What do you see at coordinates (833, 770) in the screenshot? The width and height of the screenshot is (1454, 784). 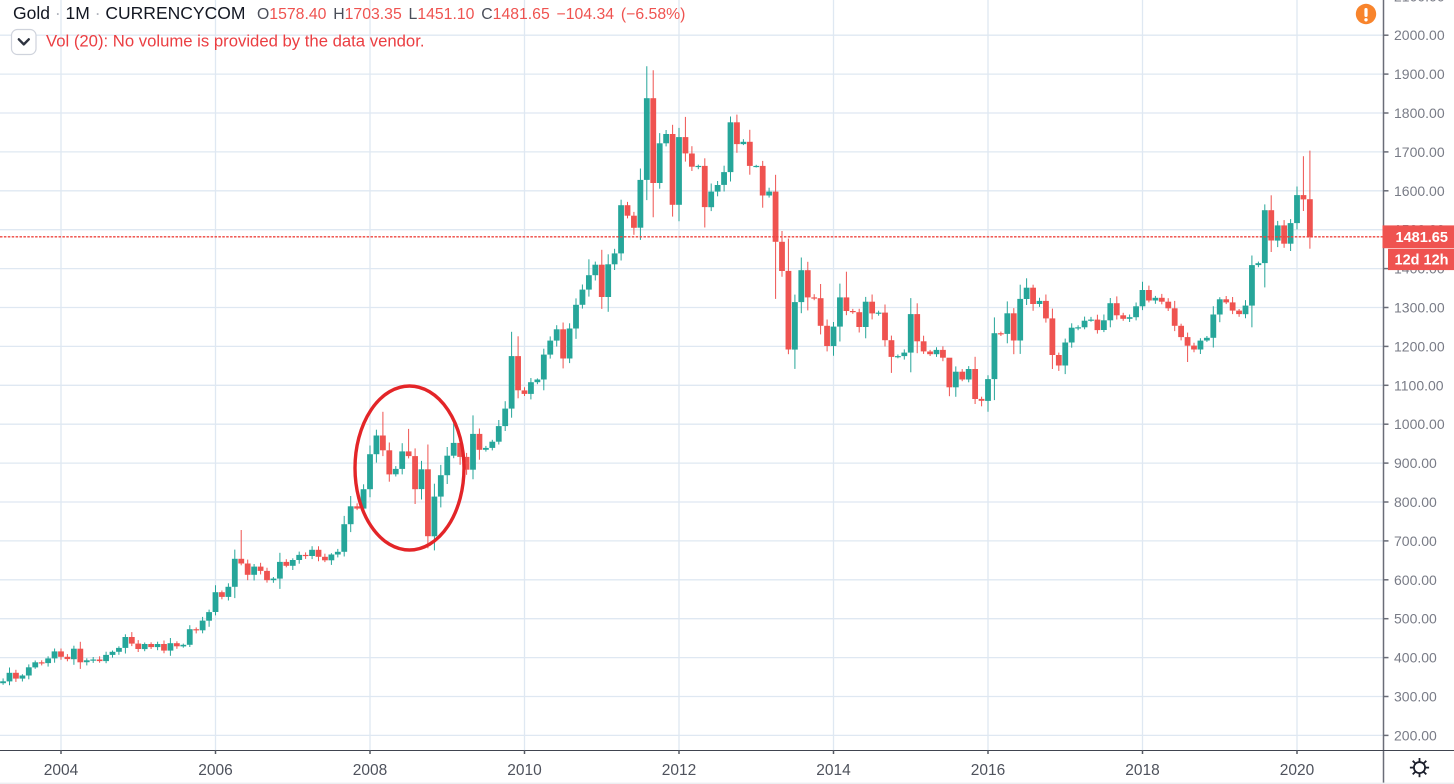 I see `svg-text: 2014` at bounding box center [833, 770].